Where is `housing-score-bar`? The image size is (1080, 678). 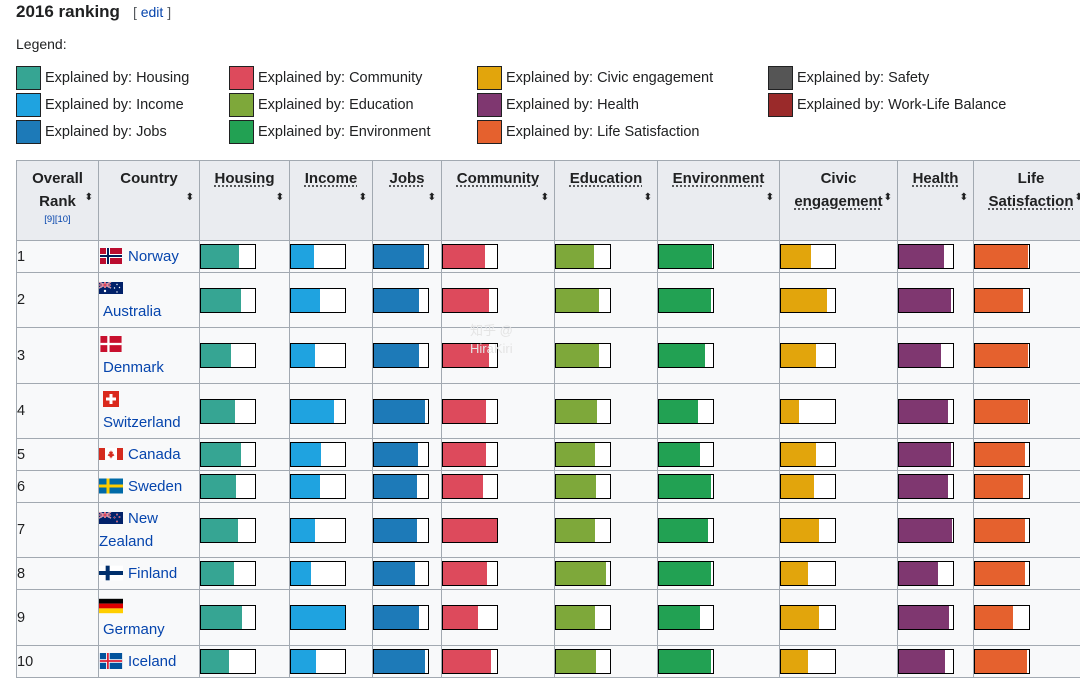
housing-score-bar is located at coordinates (228, 411).